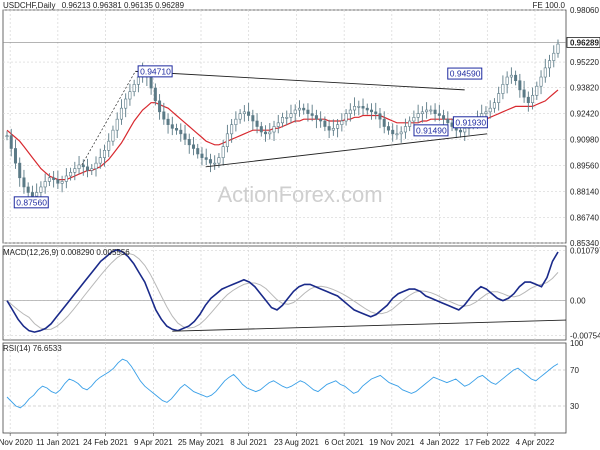 The image size is (600, 450). I want to click on x-tick-label: 9 Apr 2021, so click(153, 442).